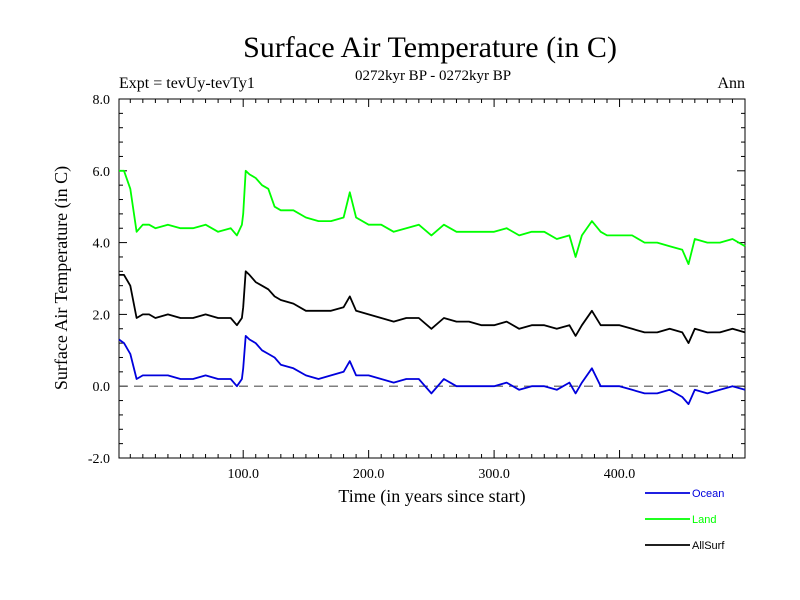 The height and width of the screenshot is (600, 800). Describe the element at coordinates (433, 76) in the screenshot. I see `chart-subtitle: 0272kyr BP - 0272kyr BP` at that location.